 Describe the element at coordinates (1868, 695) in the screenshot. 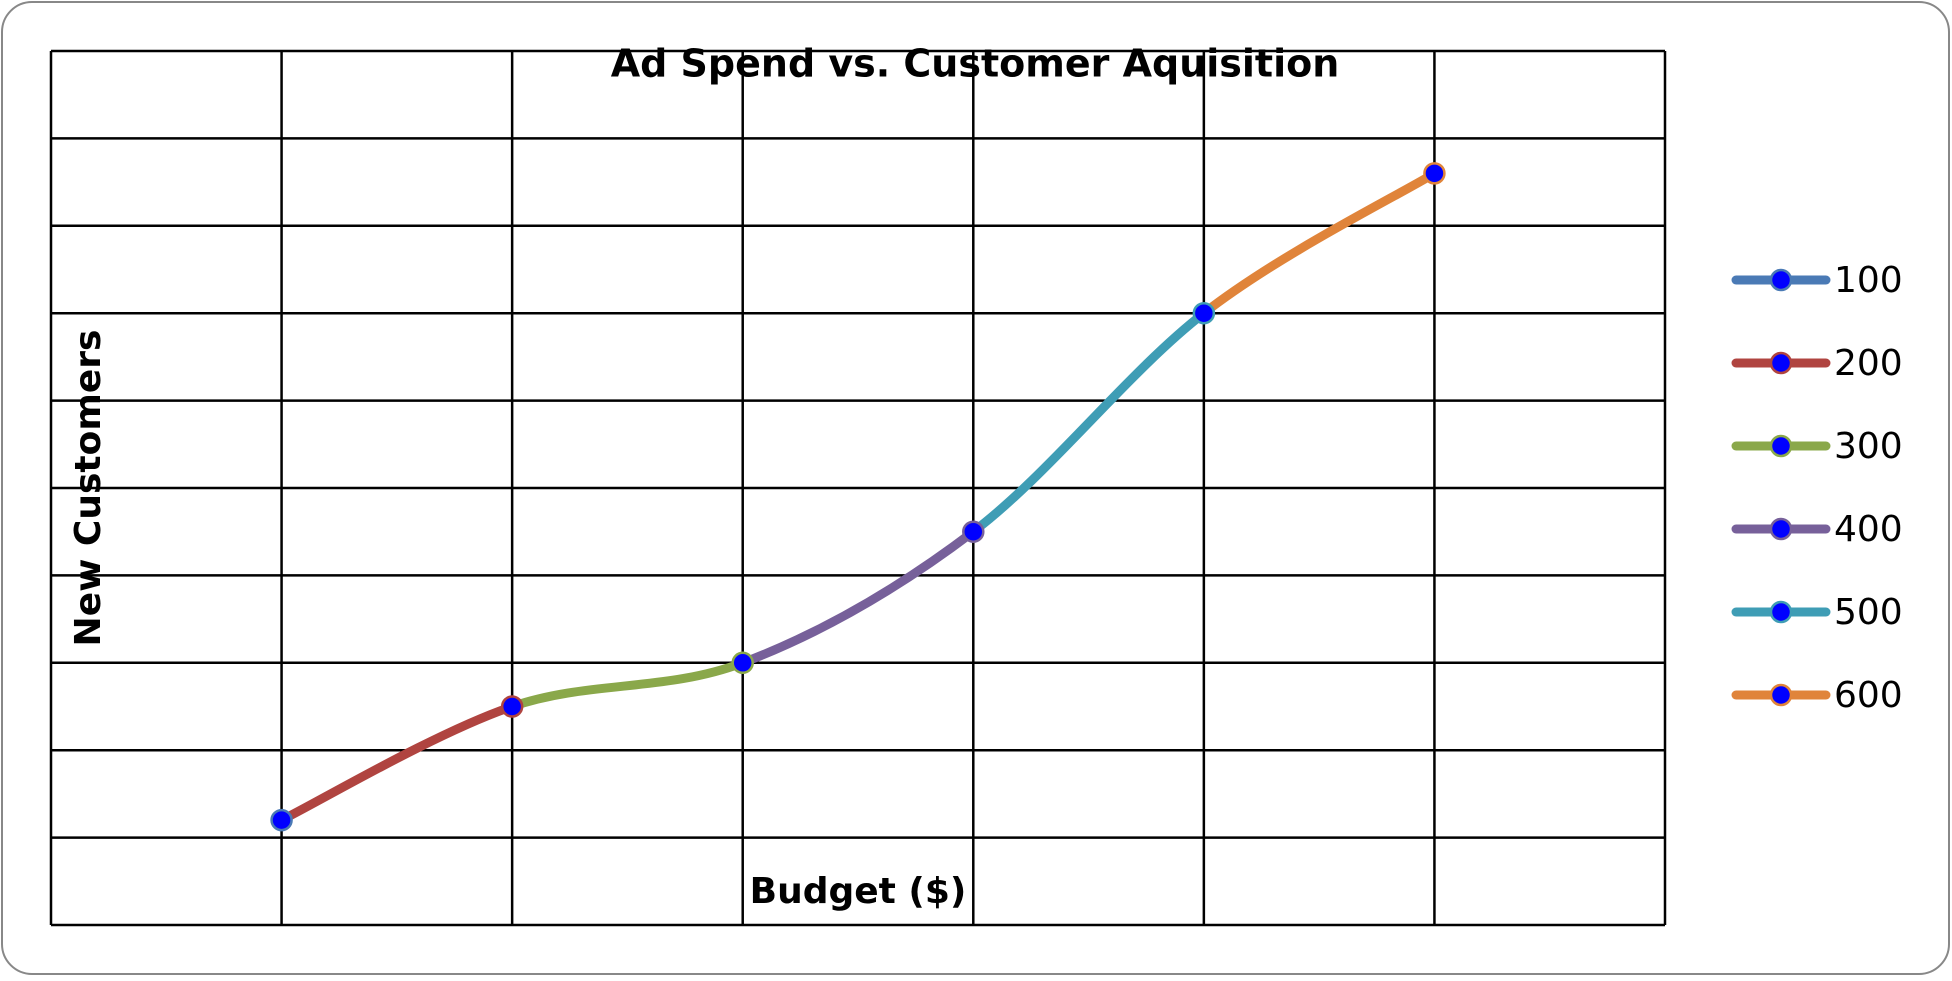

I see `legend-label: 600` at that location.